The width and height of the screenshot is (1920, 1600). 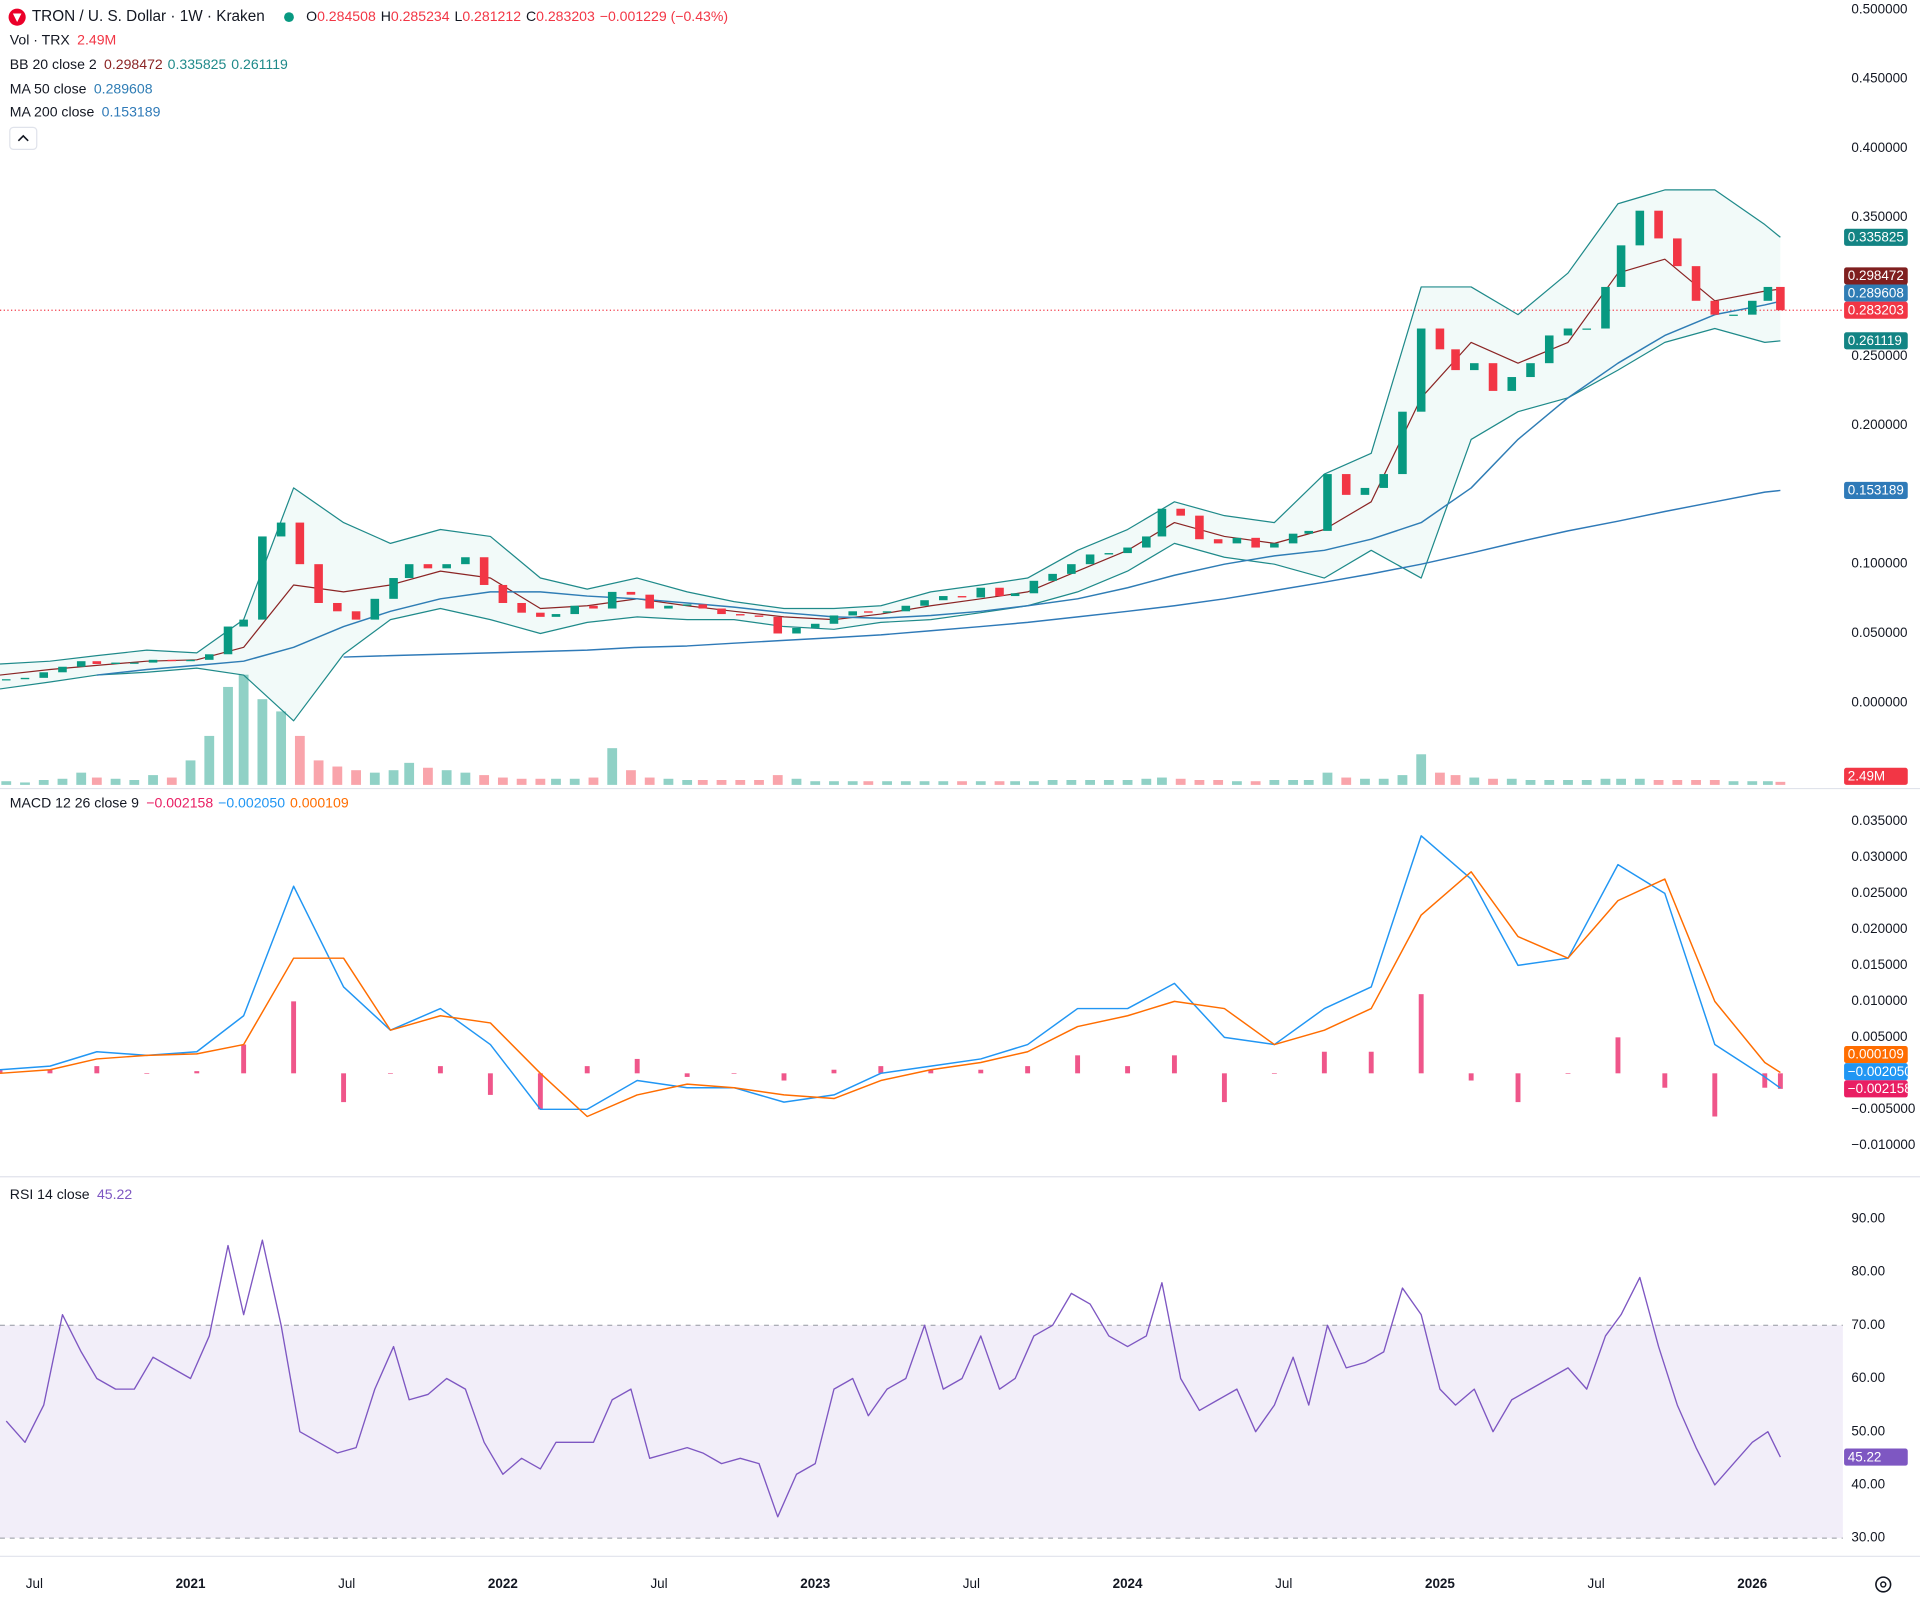 I want to click on y-tick-label: 0.450000, so click(x=1879, y=78).